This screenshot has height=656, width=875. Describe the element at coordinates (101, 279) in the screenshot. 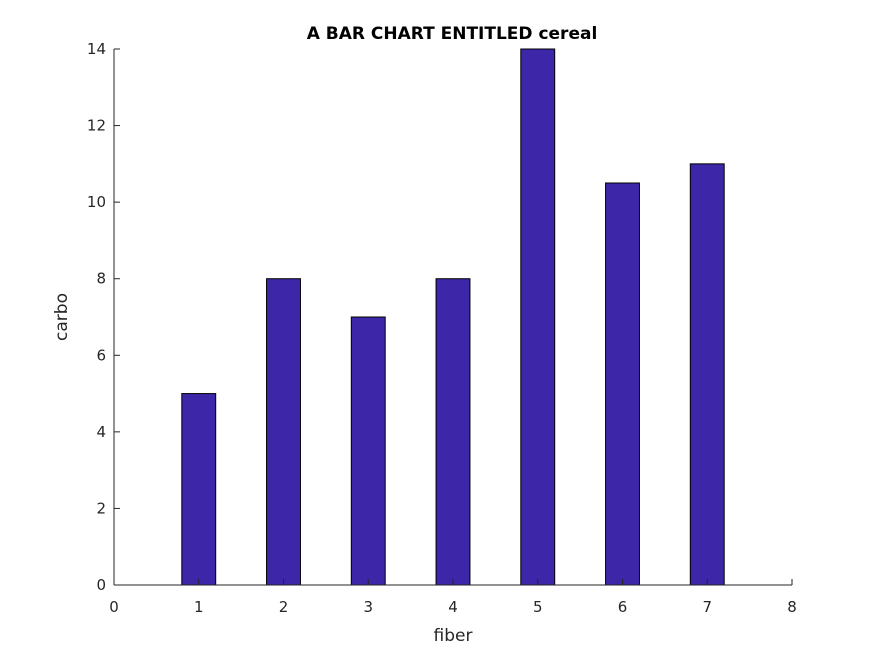

I see `y-tick-label: 8` at that location.